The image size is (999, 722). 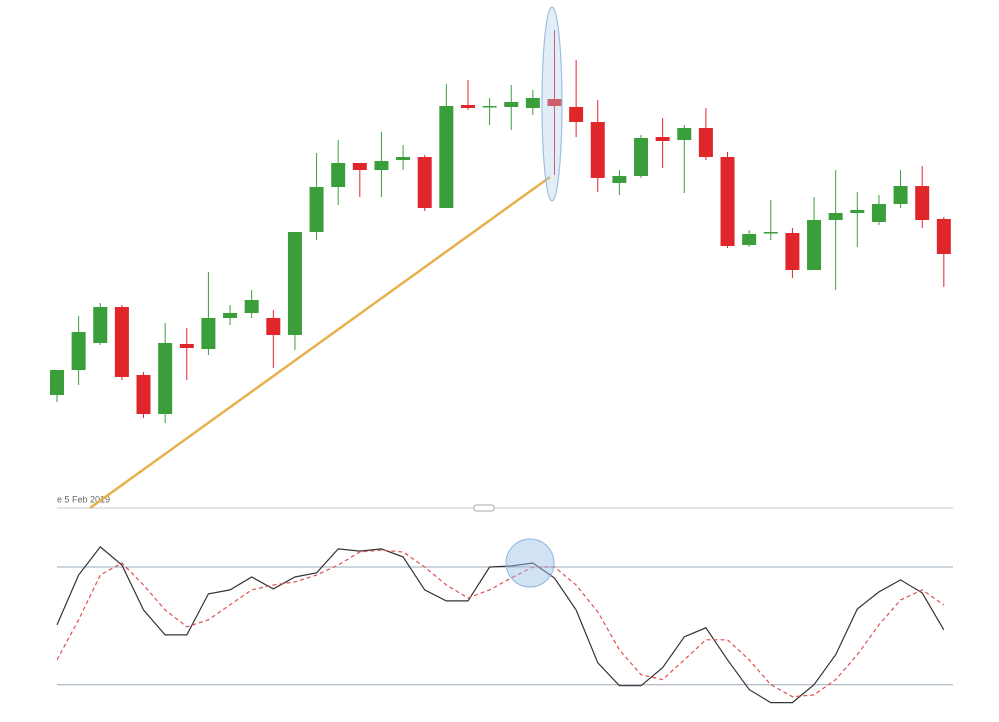 I want to click on highlight-circle, so click(x=530, y=563).